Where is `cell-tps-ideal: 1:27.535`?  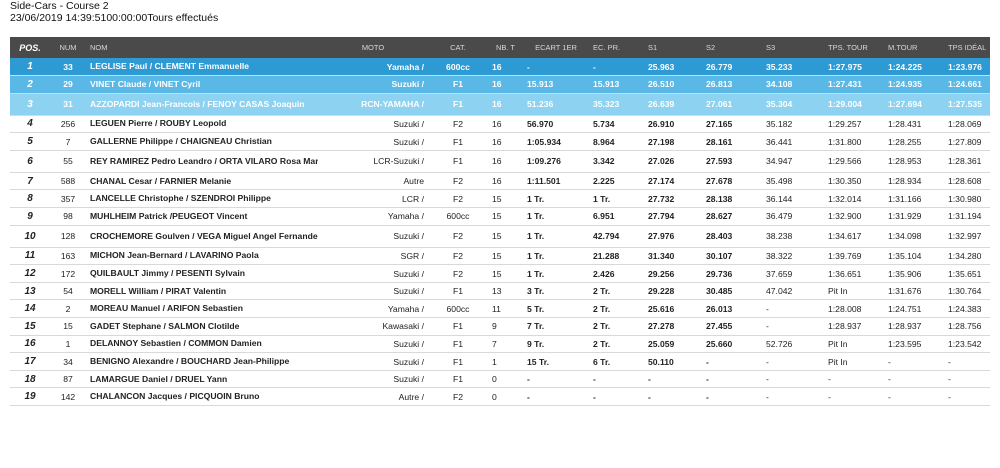
cell-tps-ideal: 1:27.535 is located at coordinates (965, 104).